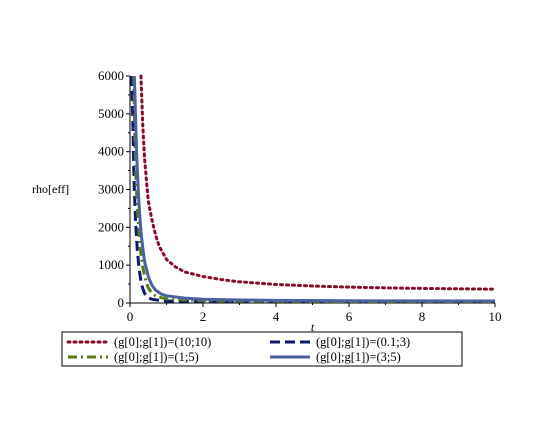 The height and width of the screenshot is (436, 545). What do you see at coordinates (50, 189) in the screenshot?
I see `y-axis-label: rho[eff]` at bounding box center [50, 189].